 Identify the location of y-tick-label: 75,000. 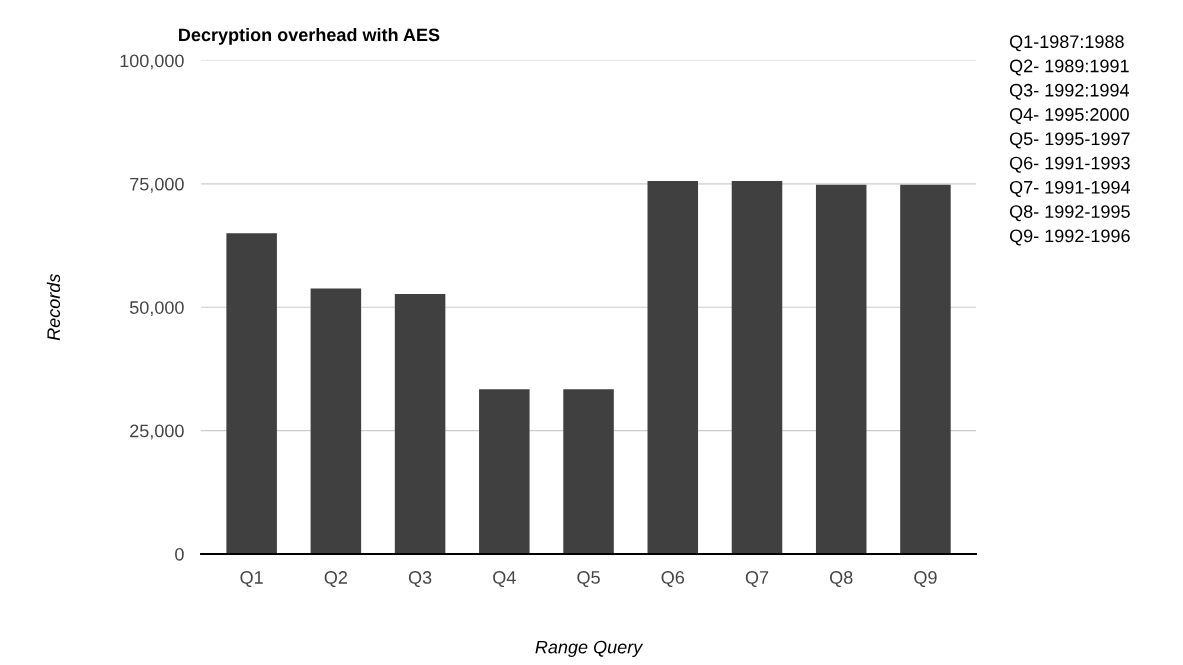
(157, 185).